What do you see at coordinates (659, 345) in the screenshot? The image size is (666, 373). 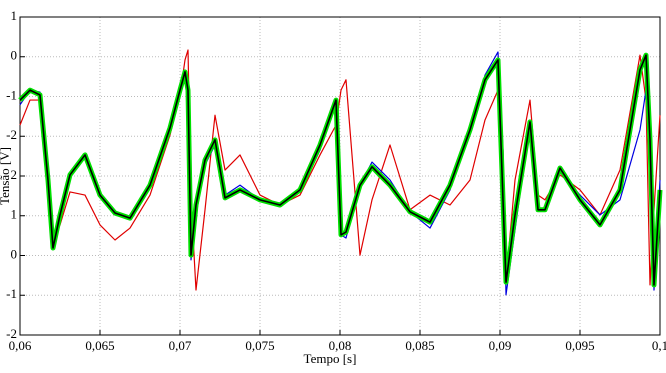 I see `x-tick-label: 0,1` at bounding box center [659, 345].